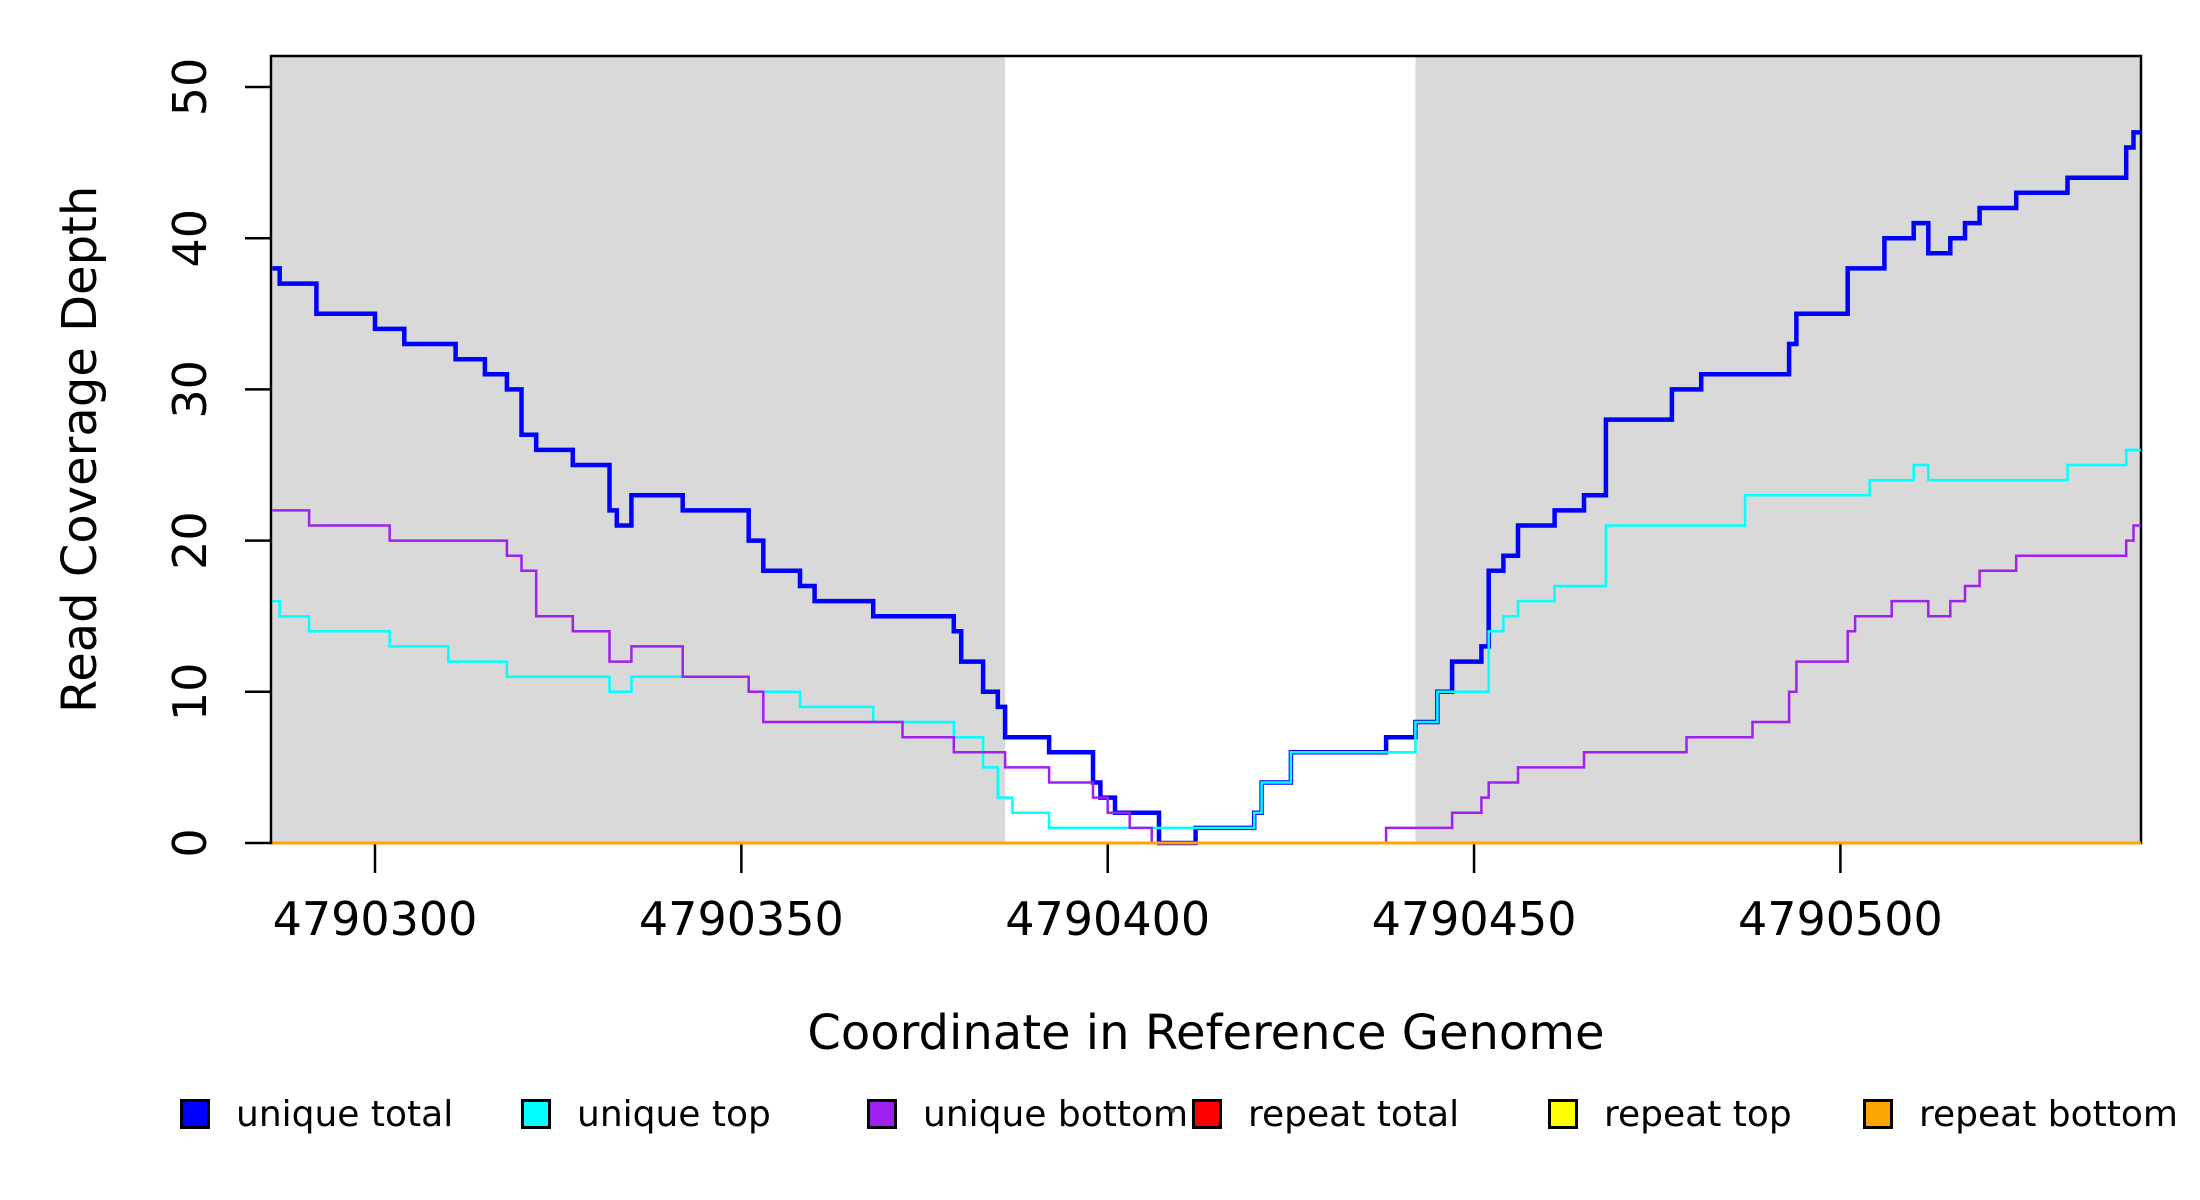 This screenshot has width=2200, height=1200. I want to click on y-tick-label: 0, so click(190, 842).